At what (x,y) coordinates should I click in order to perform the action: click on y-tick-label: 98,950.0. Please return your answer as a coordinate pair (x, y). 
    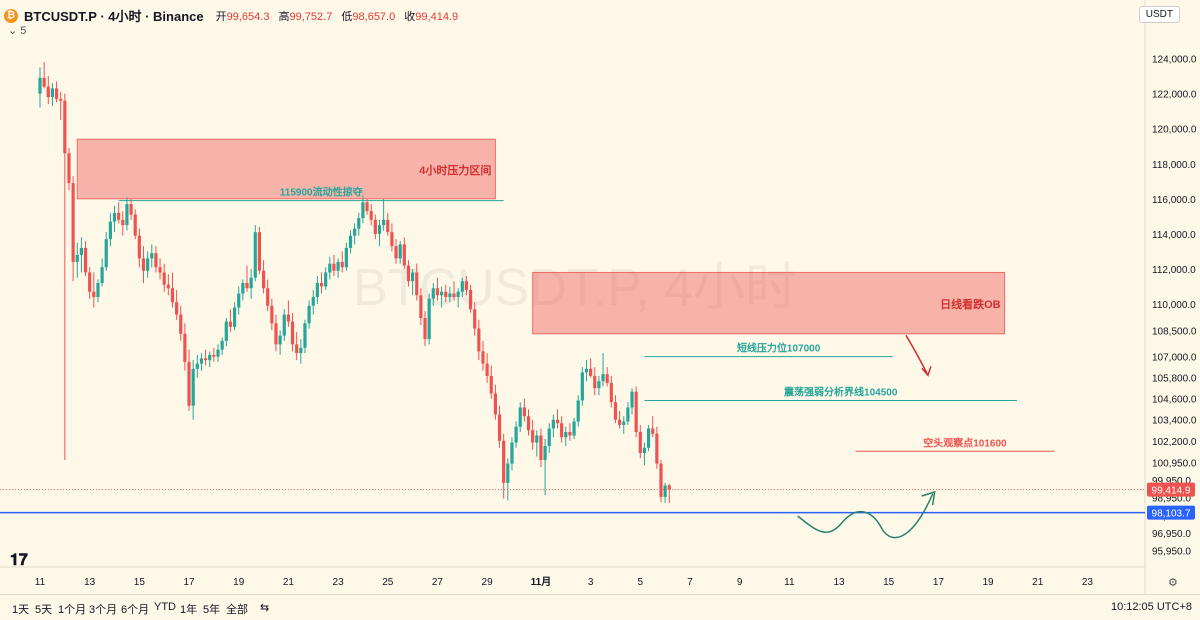
    Looking at the image, I should click on (1171, 499).